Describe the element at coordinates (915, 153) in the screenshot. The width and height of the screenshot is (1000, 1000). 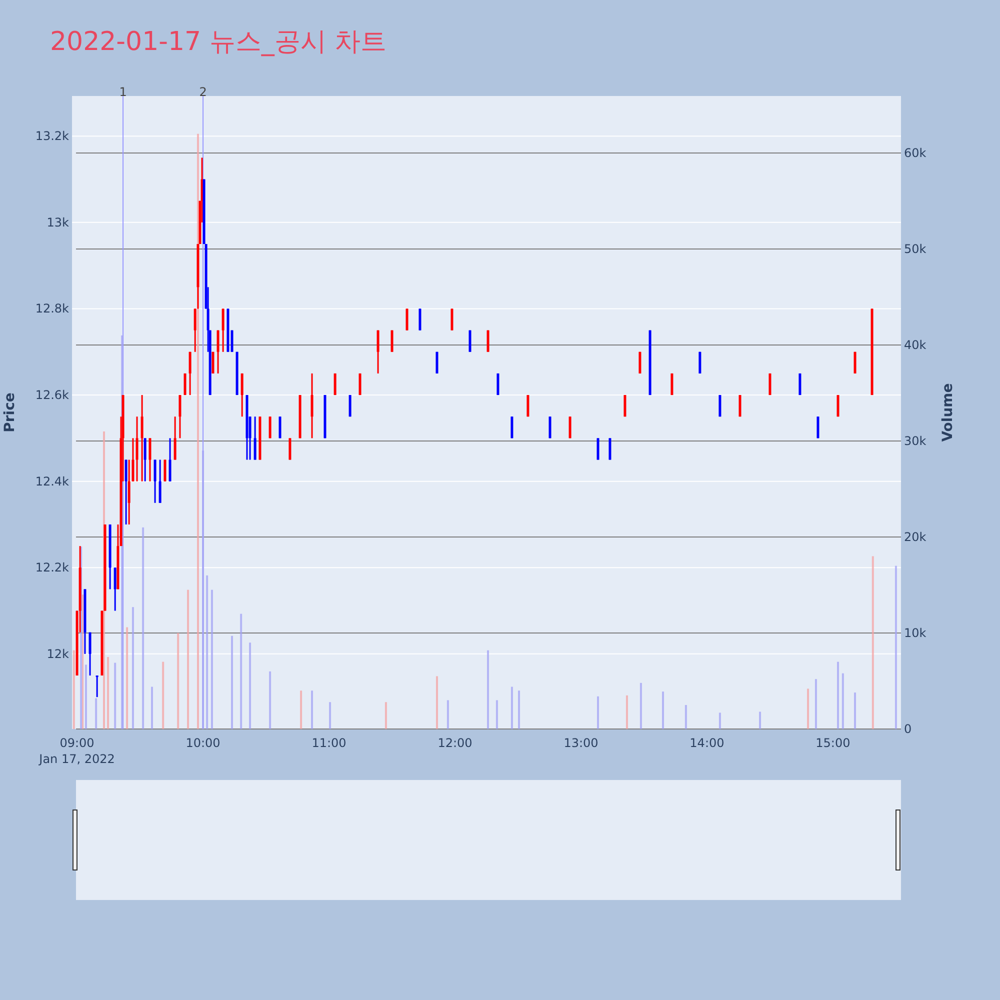
I see `y2-tick-label: 60k` at that location.